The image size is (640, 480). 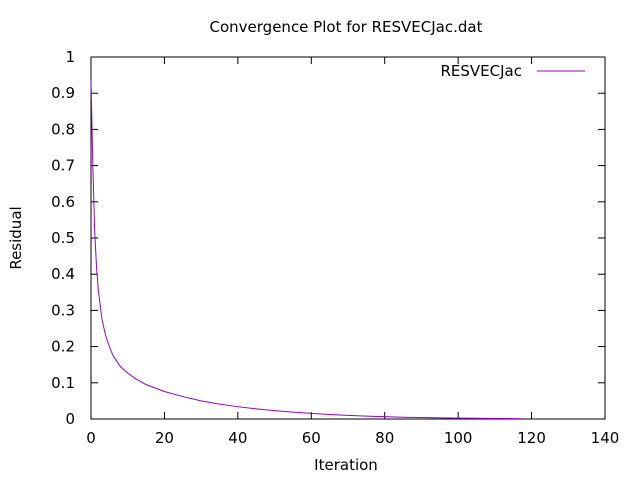 I want to click on x-tick-label: 40, so click(x=237, y=438).